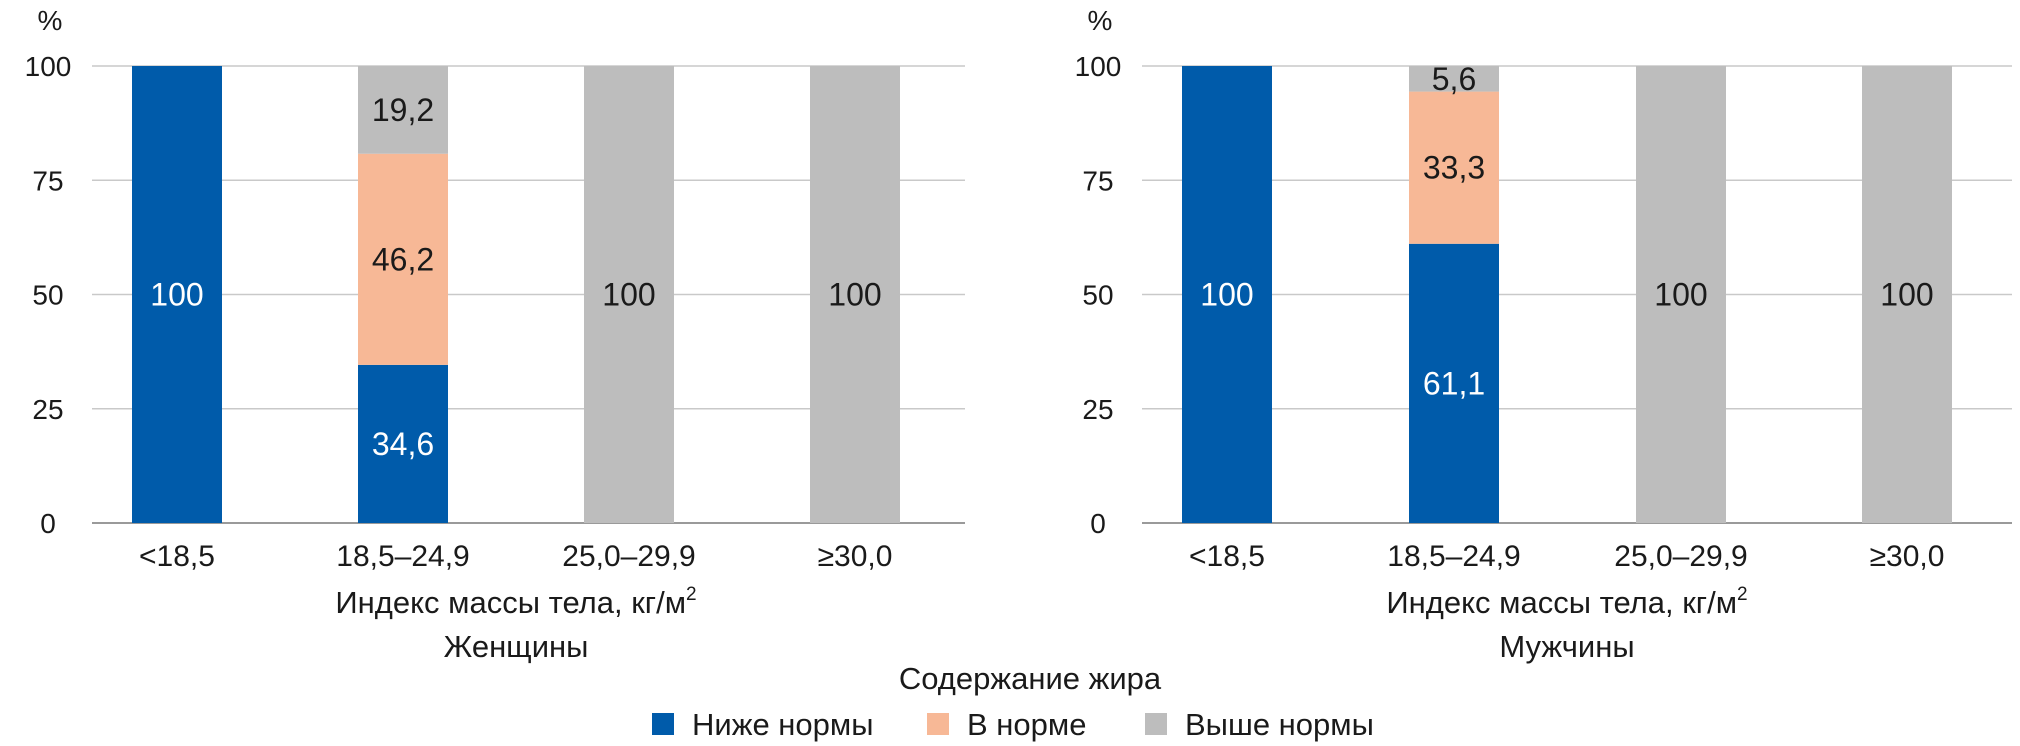 The height and width of the screenshot is (746, 2020). Describe the element at coordinates (1026, 724) in the screenshot. I see `legend-label: В норме` at that location.